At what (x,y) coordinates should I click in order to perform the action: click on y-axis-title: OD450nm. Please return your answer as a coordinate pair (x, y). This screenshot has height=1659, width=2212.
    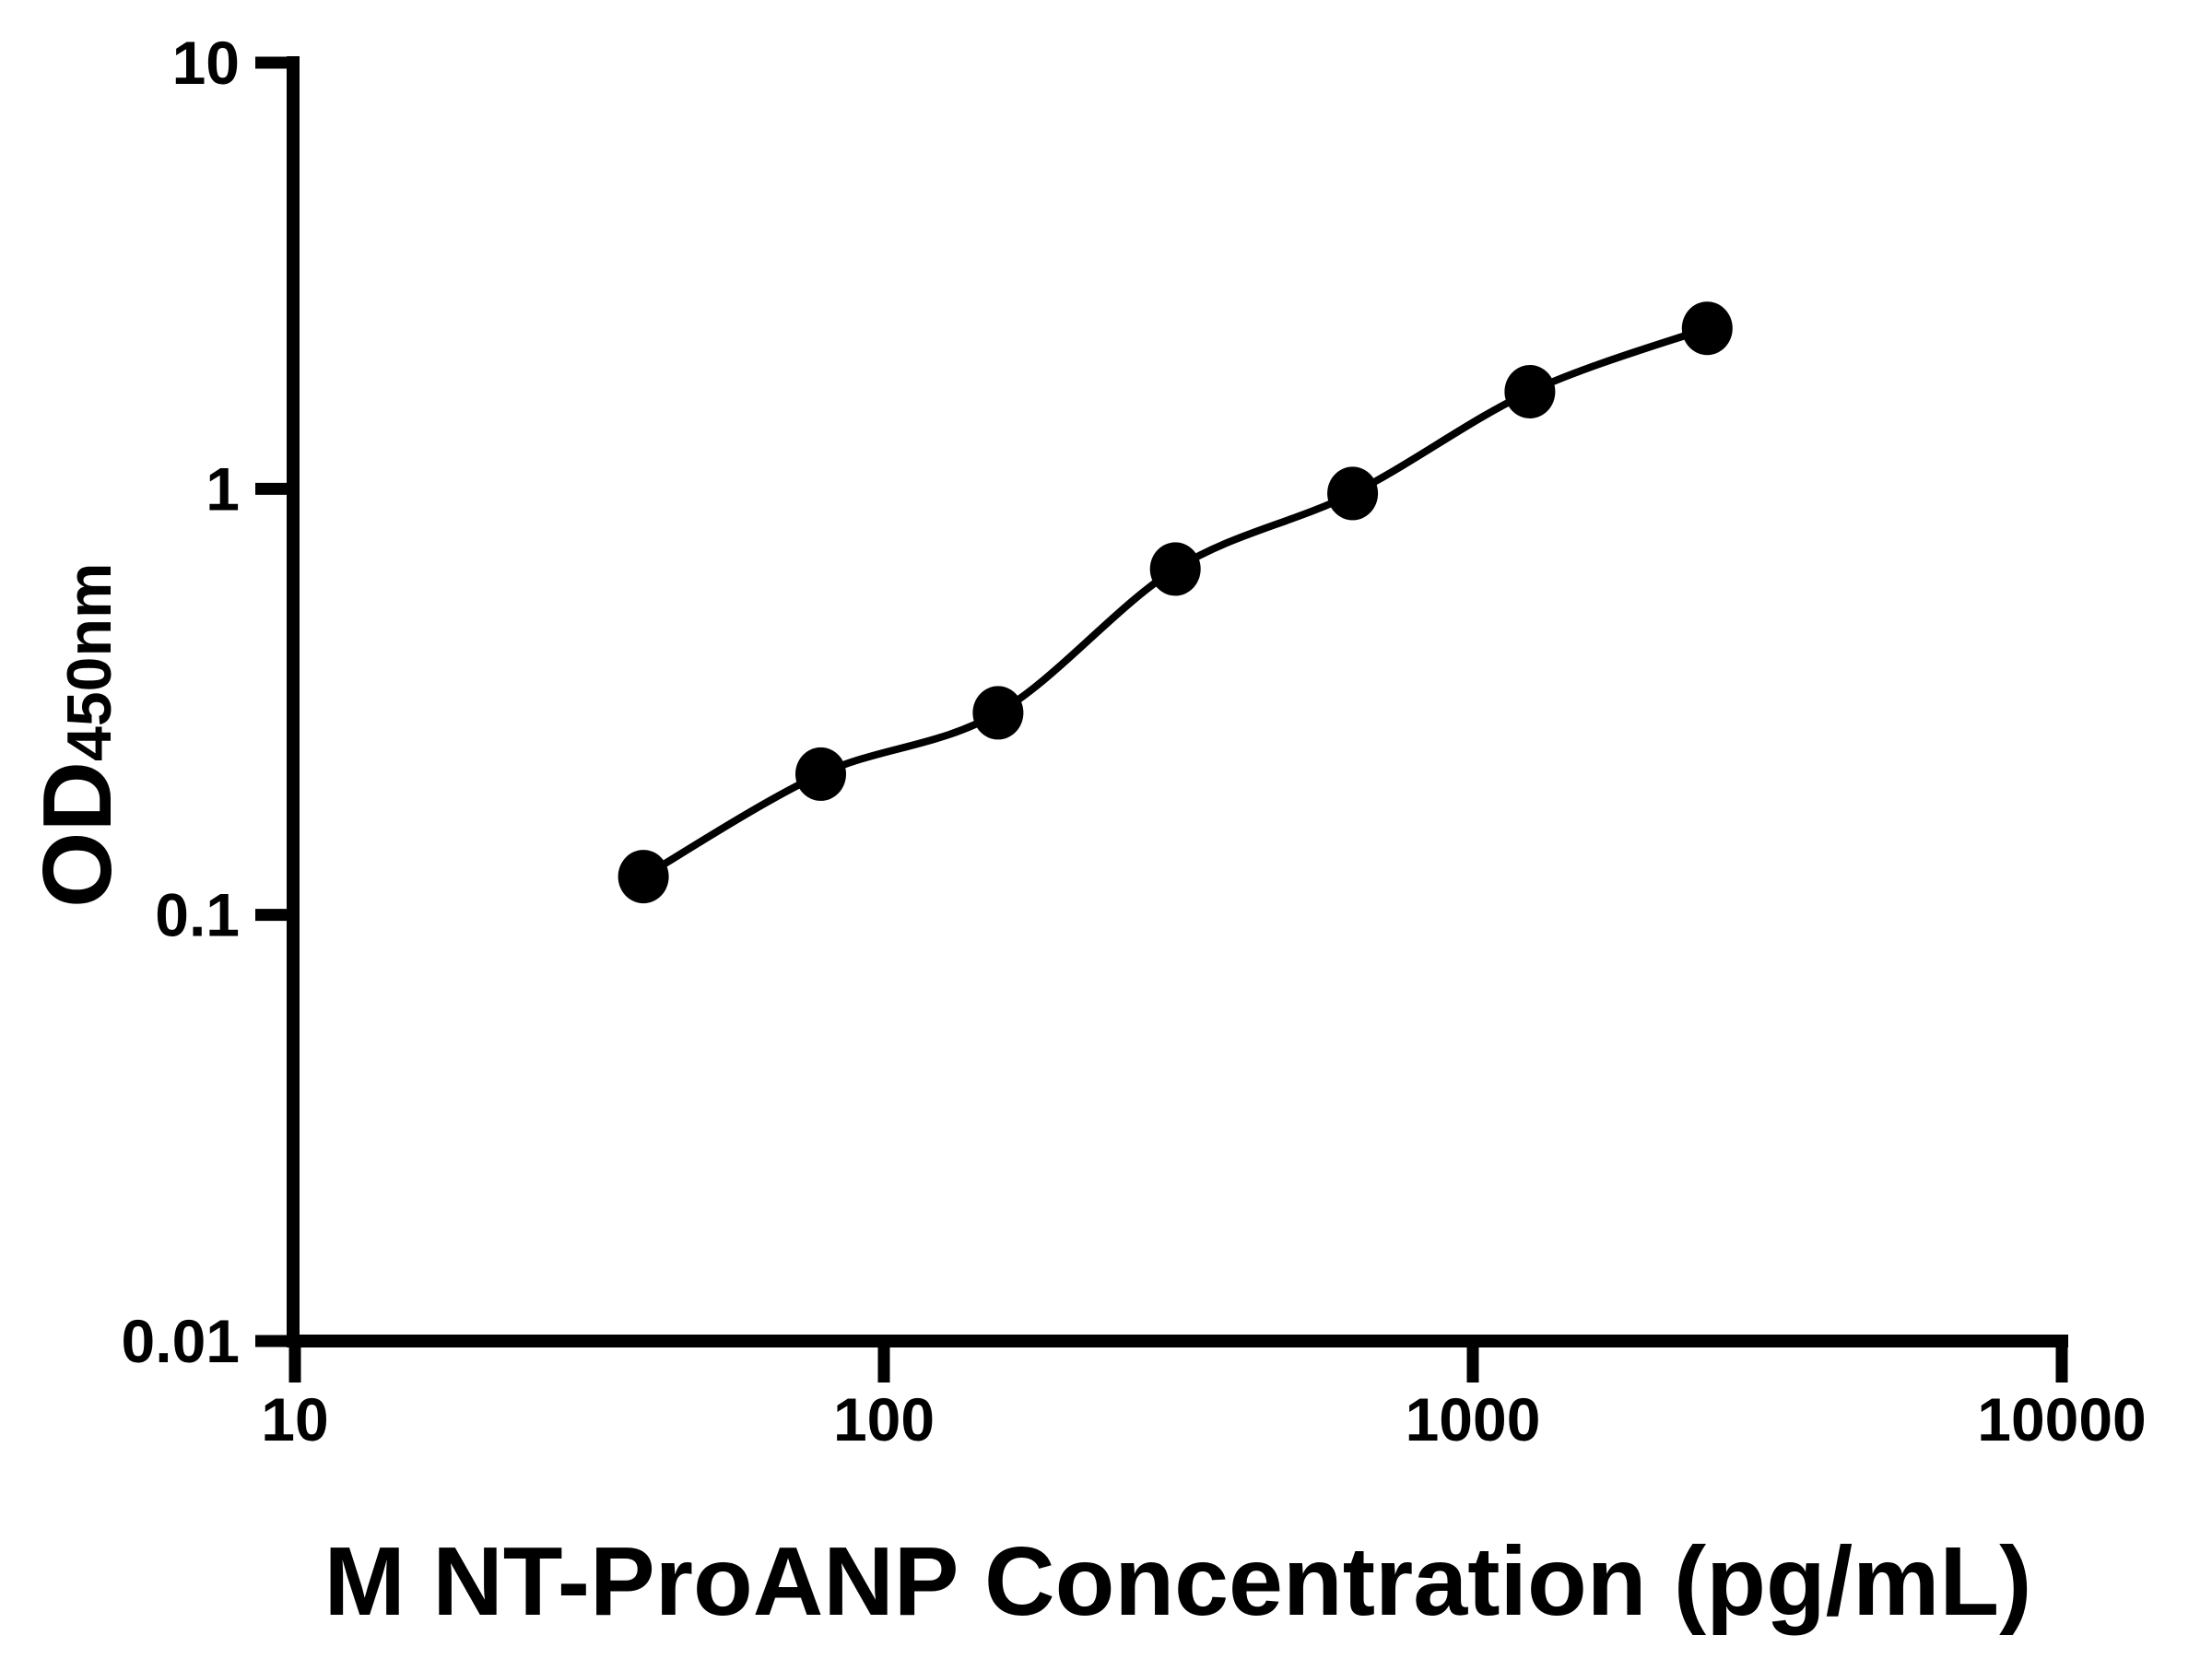
    Looking at the image, I should click on (77, 735).